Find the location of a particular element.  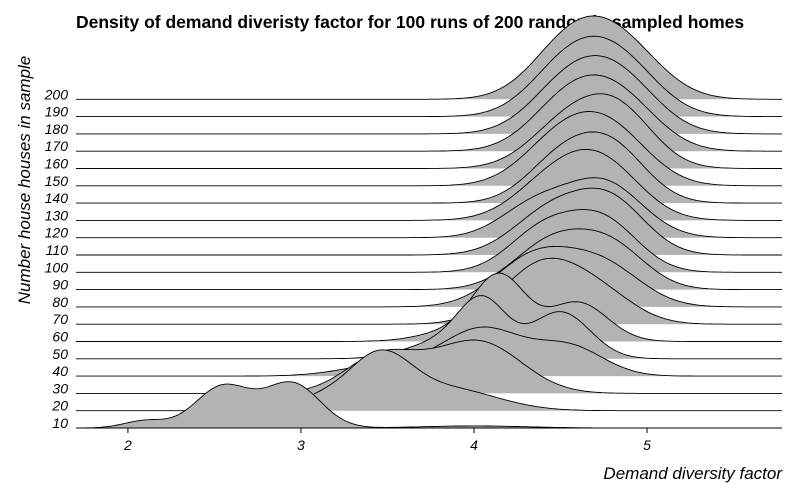

y-tick-label-140: 140 is located at coordinates (57, 198).